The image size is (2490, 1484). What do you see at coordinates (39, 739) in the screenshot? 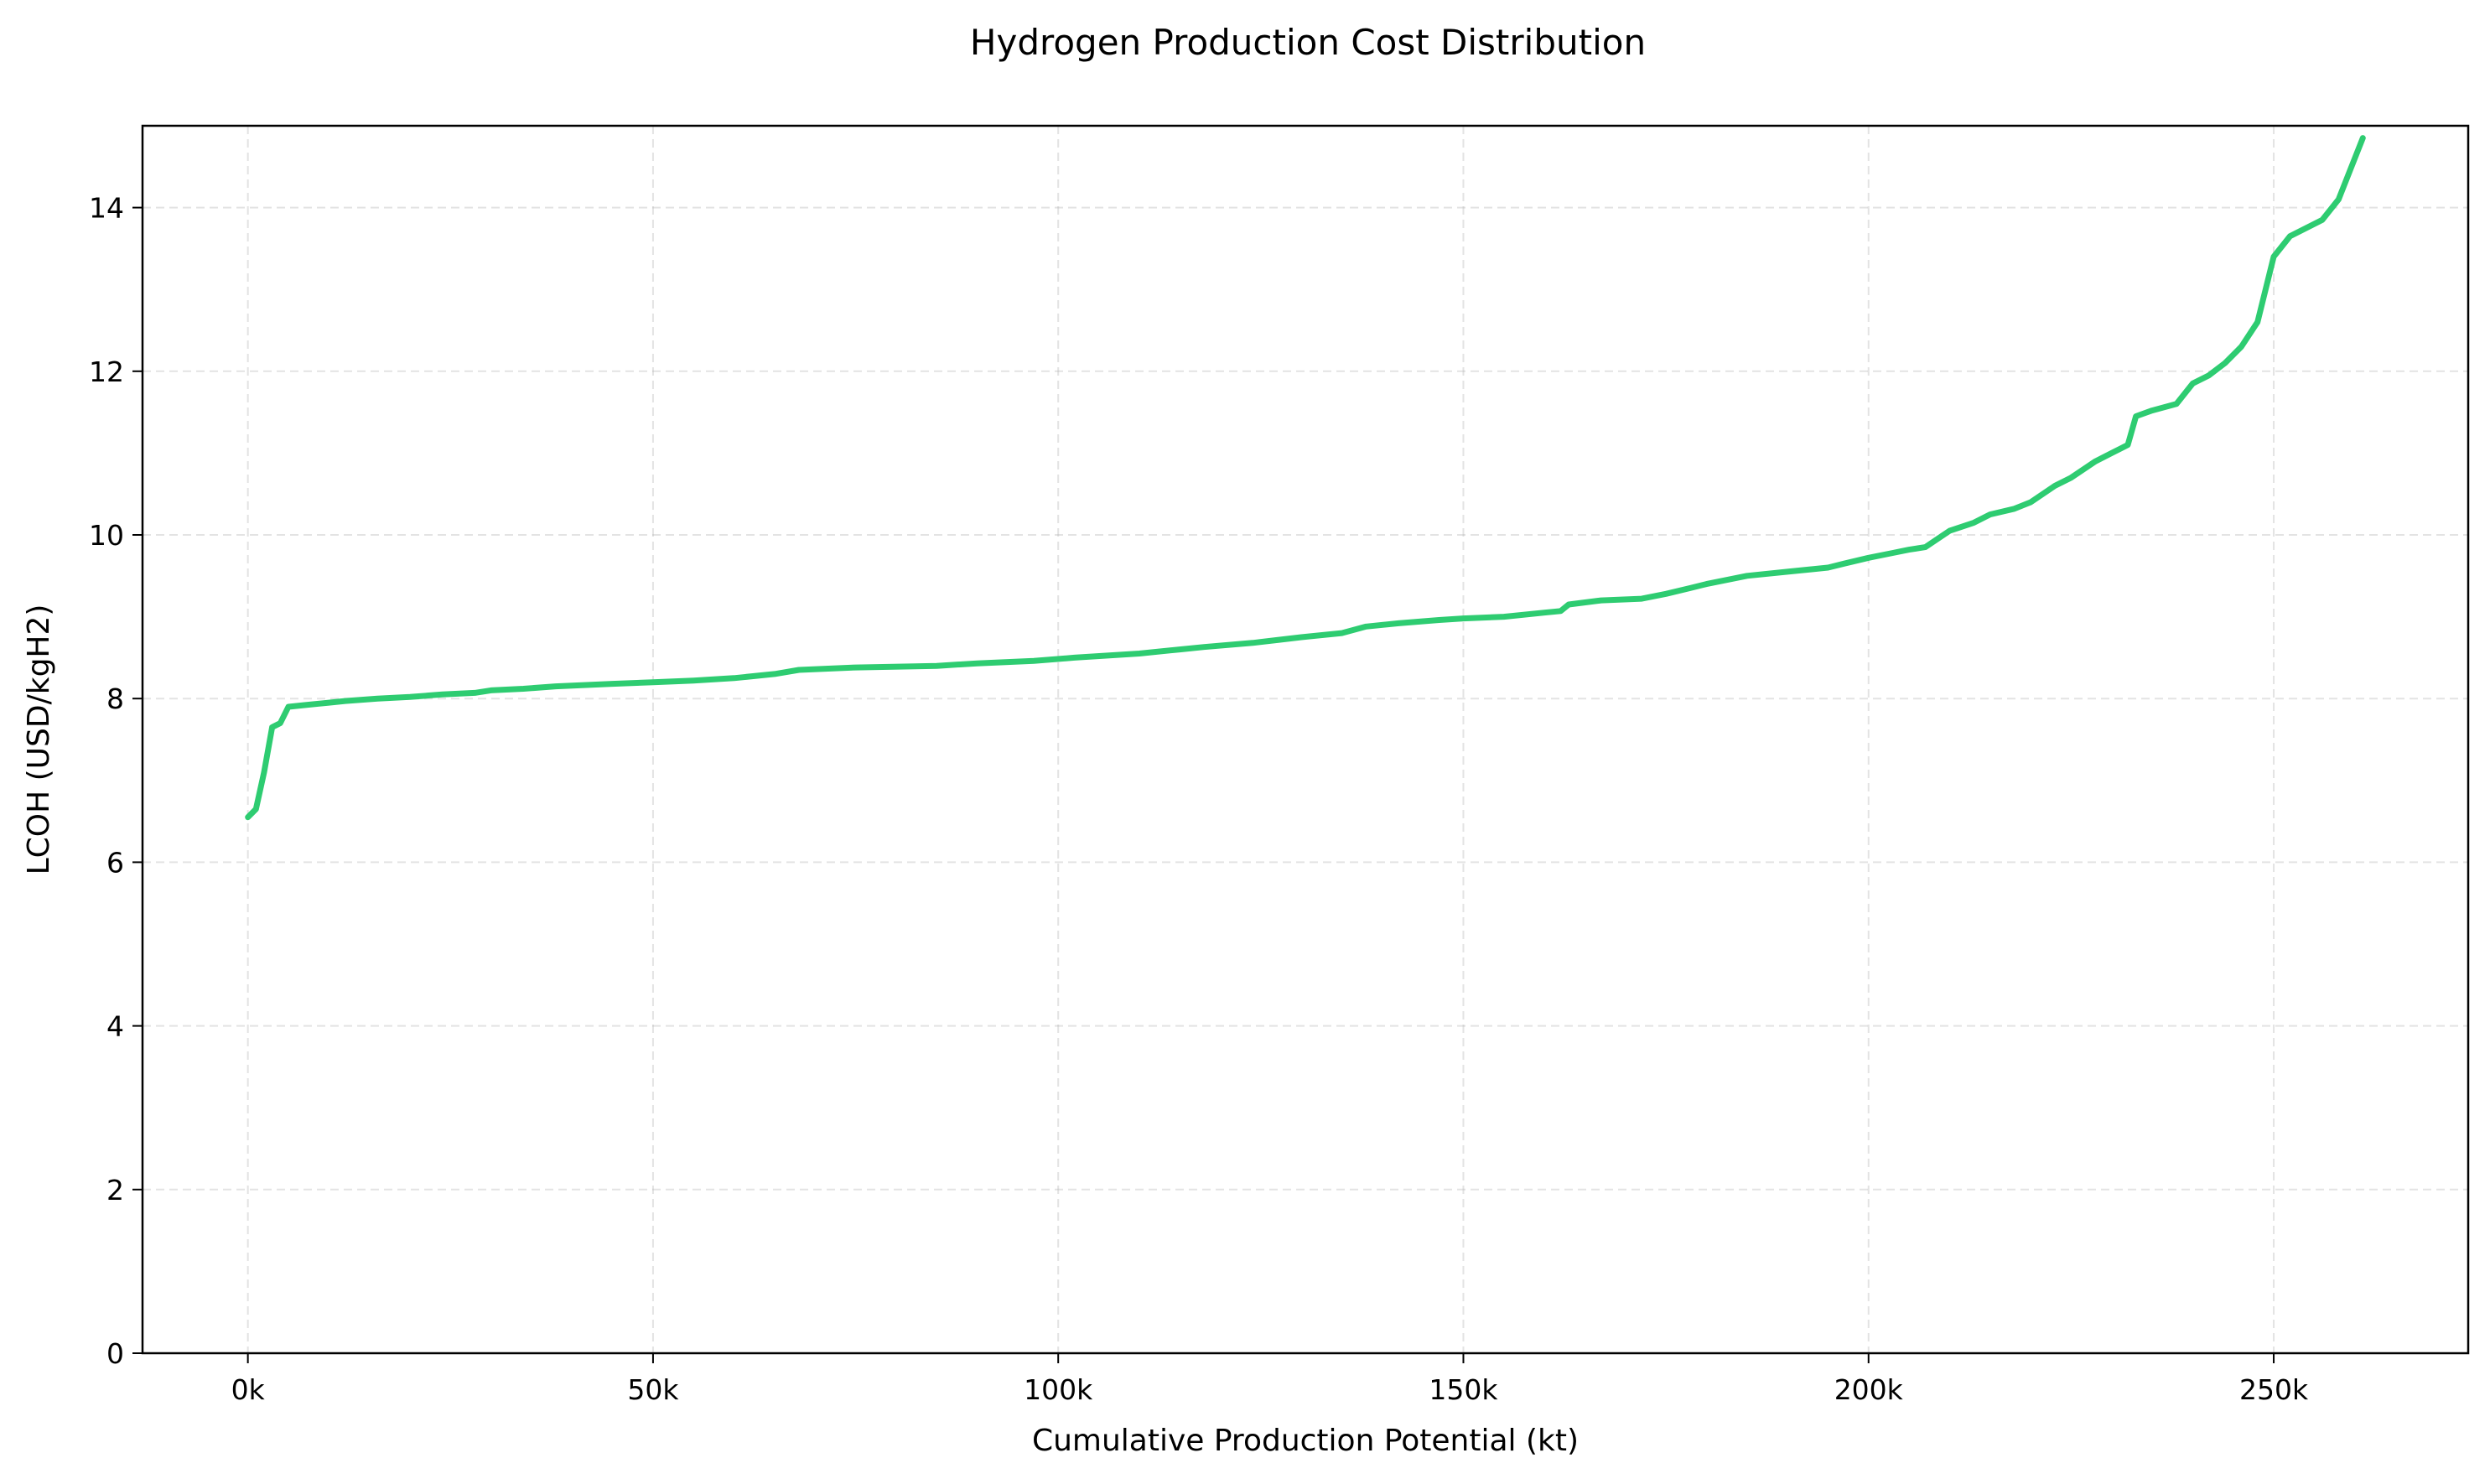
I see `y-axis-label: LCOH (USD/kgH2)` at bounding box center [39, 739].